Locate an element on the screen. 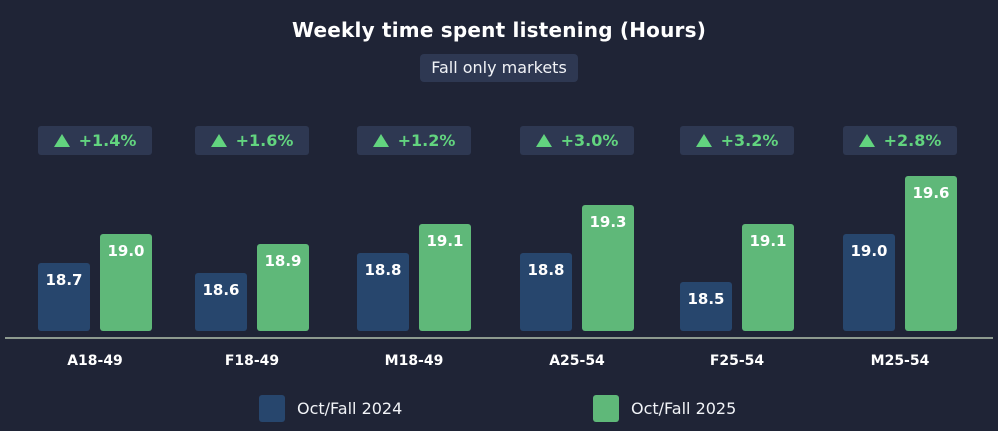  change-badge: +3.0% is located at coordinates (577, 140).